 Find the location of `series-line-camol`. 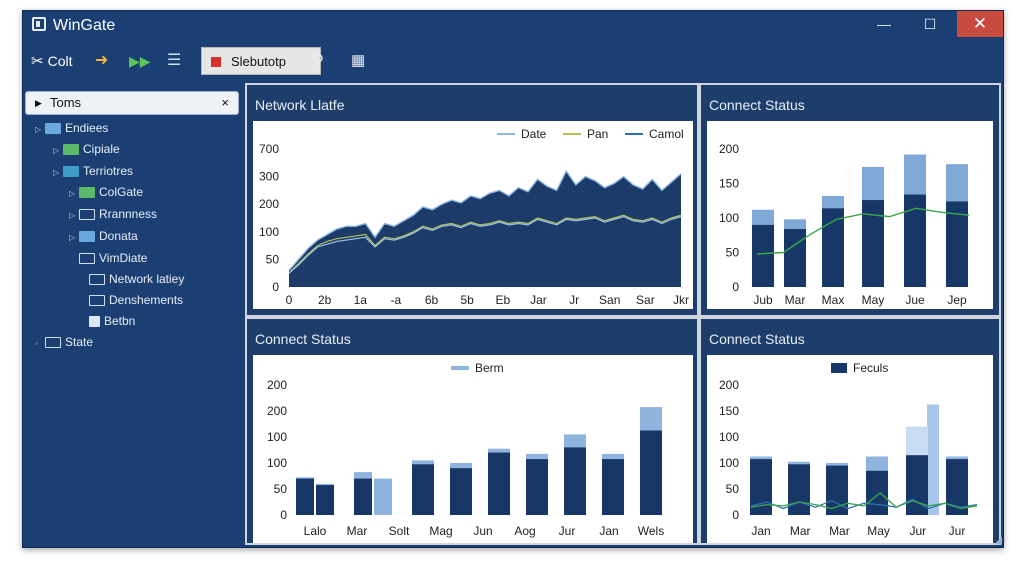

series-line-camol is located at coordinates (485, 244).